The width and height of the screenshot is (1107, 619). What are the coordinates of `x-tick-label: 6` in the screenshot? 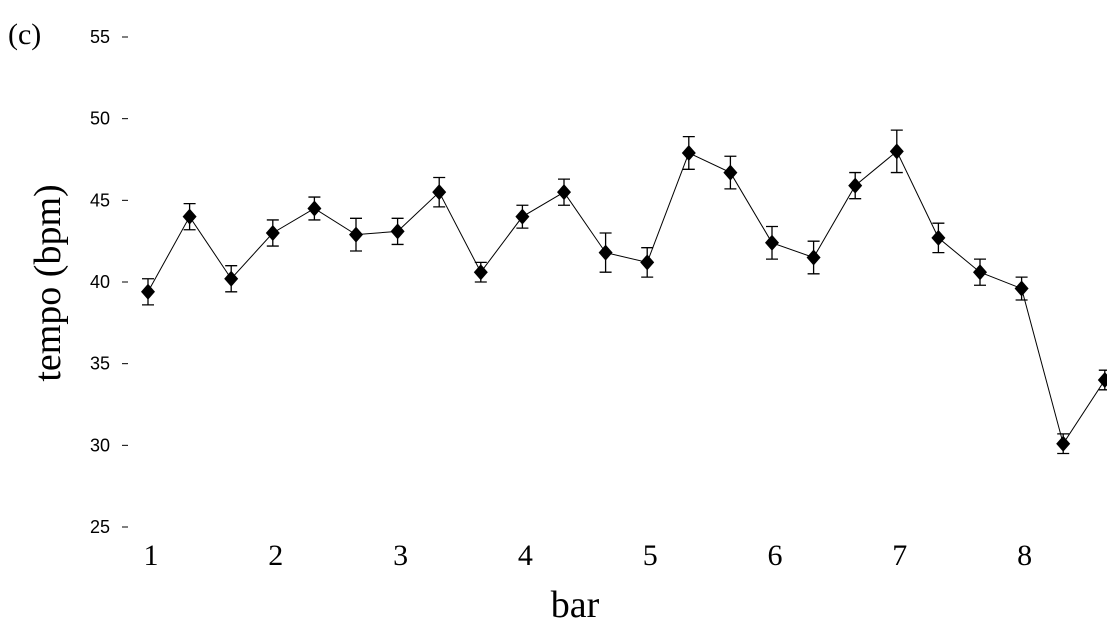 It's located at (775, 555).